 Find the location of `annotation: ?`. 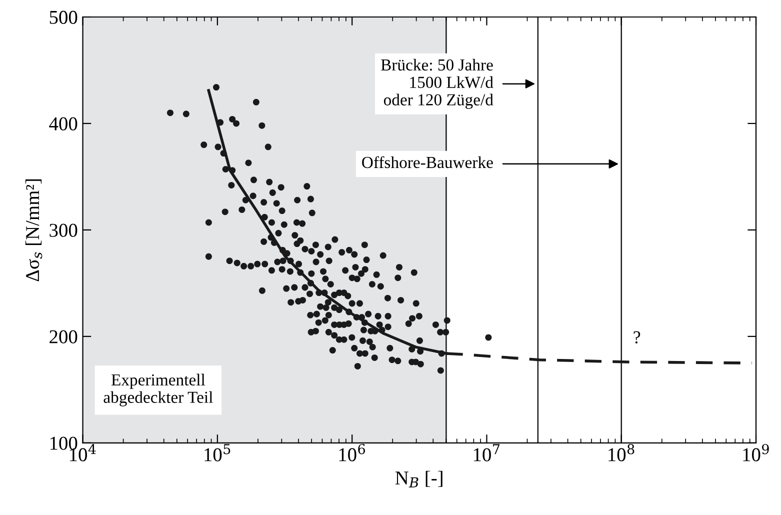

annotation: ? is located at coordinates (637, 337).